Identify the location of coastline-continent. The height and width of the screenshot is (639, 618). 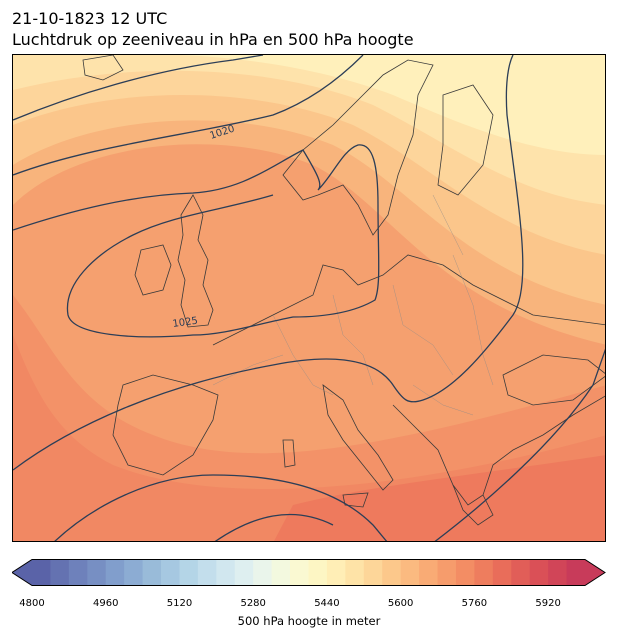
(408, 300).